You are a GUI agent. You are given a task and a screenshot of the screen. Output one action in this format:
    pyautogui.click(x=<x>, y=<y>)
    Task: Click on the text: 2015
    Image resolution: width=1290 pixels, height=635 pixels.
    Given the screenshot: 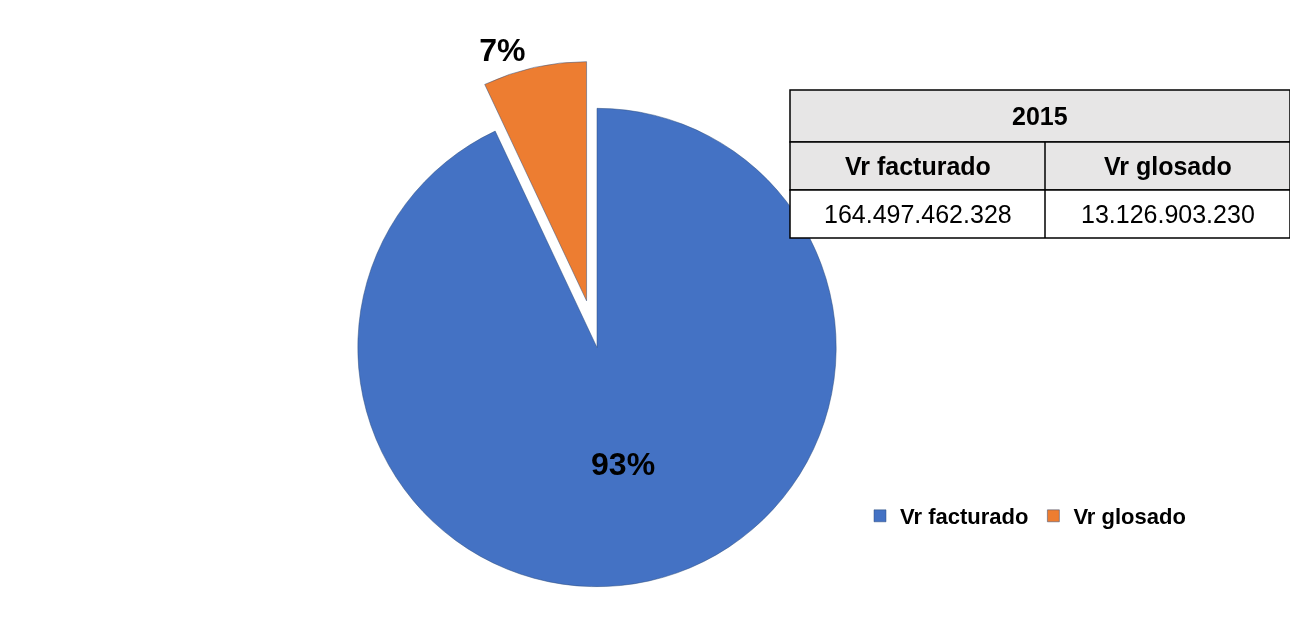 What is the action you would take?
    pyautogui.click(x=1040, y=116)
    